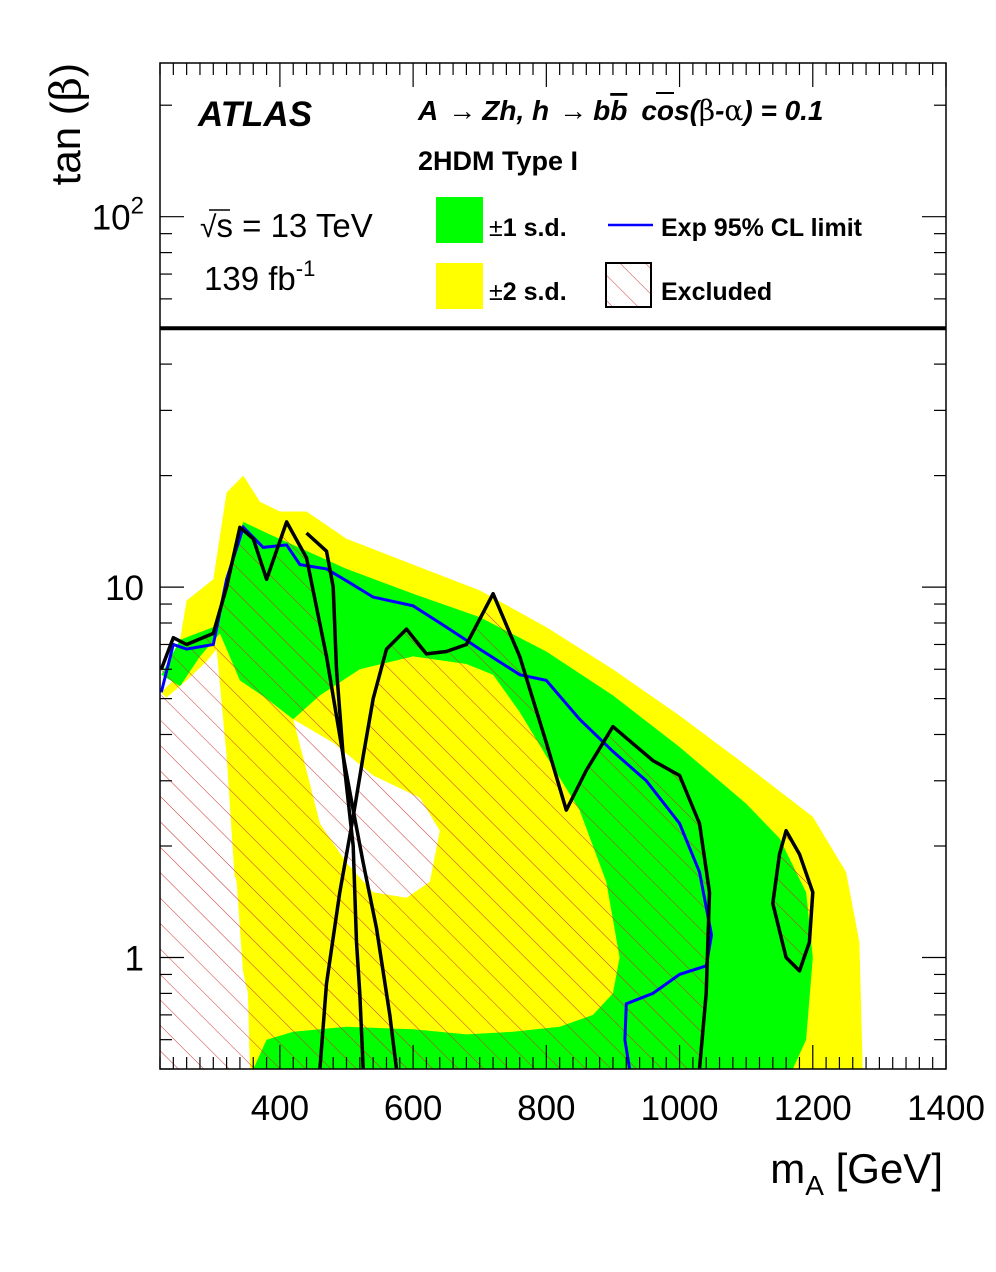 The height and width of the screenshot is (1272, 996). Describe the element at coordinates (134, 958) in the screenshot. I see `y-tick-label: 1` at that location.